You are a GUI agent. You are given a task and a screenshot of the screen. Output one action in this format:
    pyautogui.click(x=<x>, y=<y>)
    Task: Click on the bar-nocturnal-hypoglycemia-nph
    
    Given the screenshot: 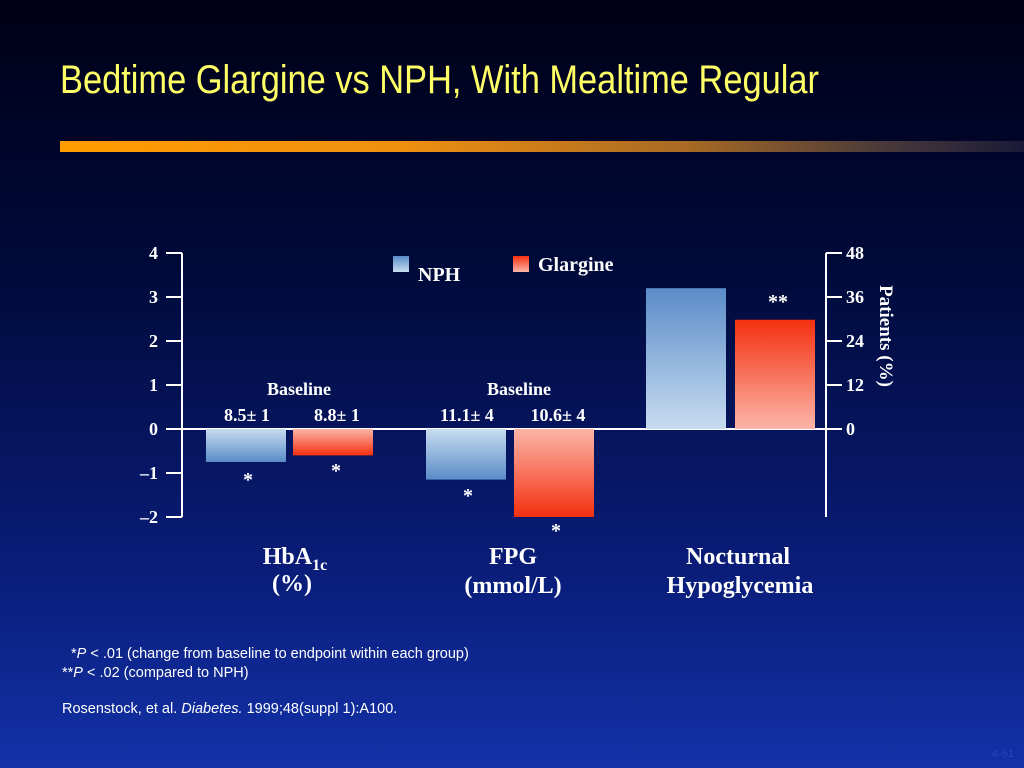 What is the action you would take?
    pyautogui.click(x=686, y=358)
    